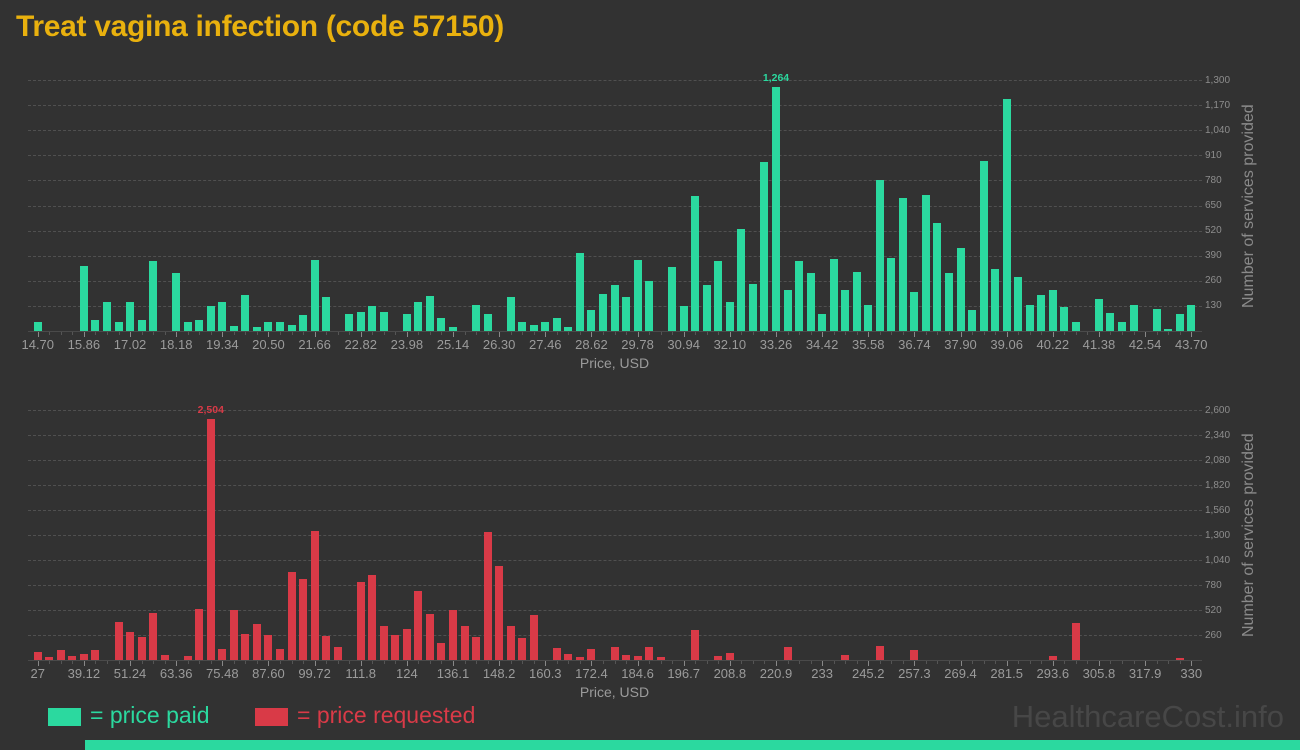 The width and height of the screenshot is (1300, 750). I want to click on x-tick-label: 39.06, so click(1006, 344).